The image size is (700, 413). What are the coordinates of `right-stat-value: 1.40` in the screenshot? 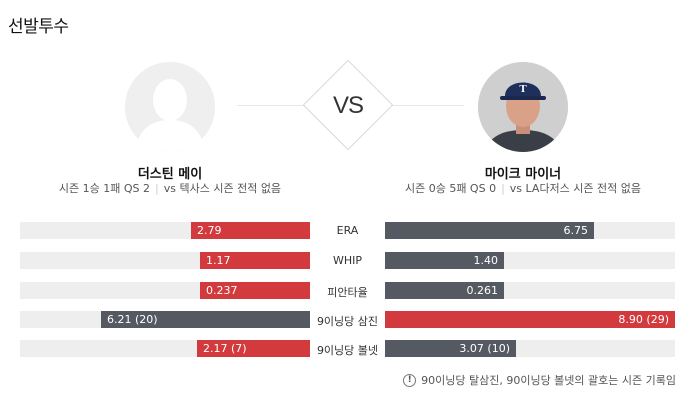 It's located at (486, 260).